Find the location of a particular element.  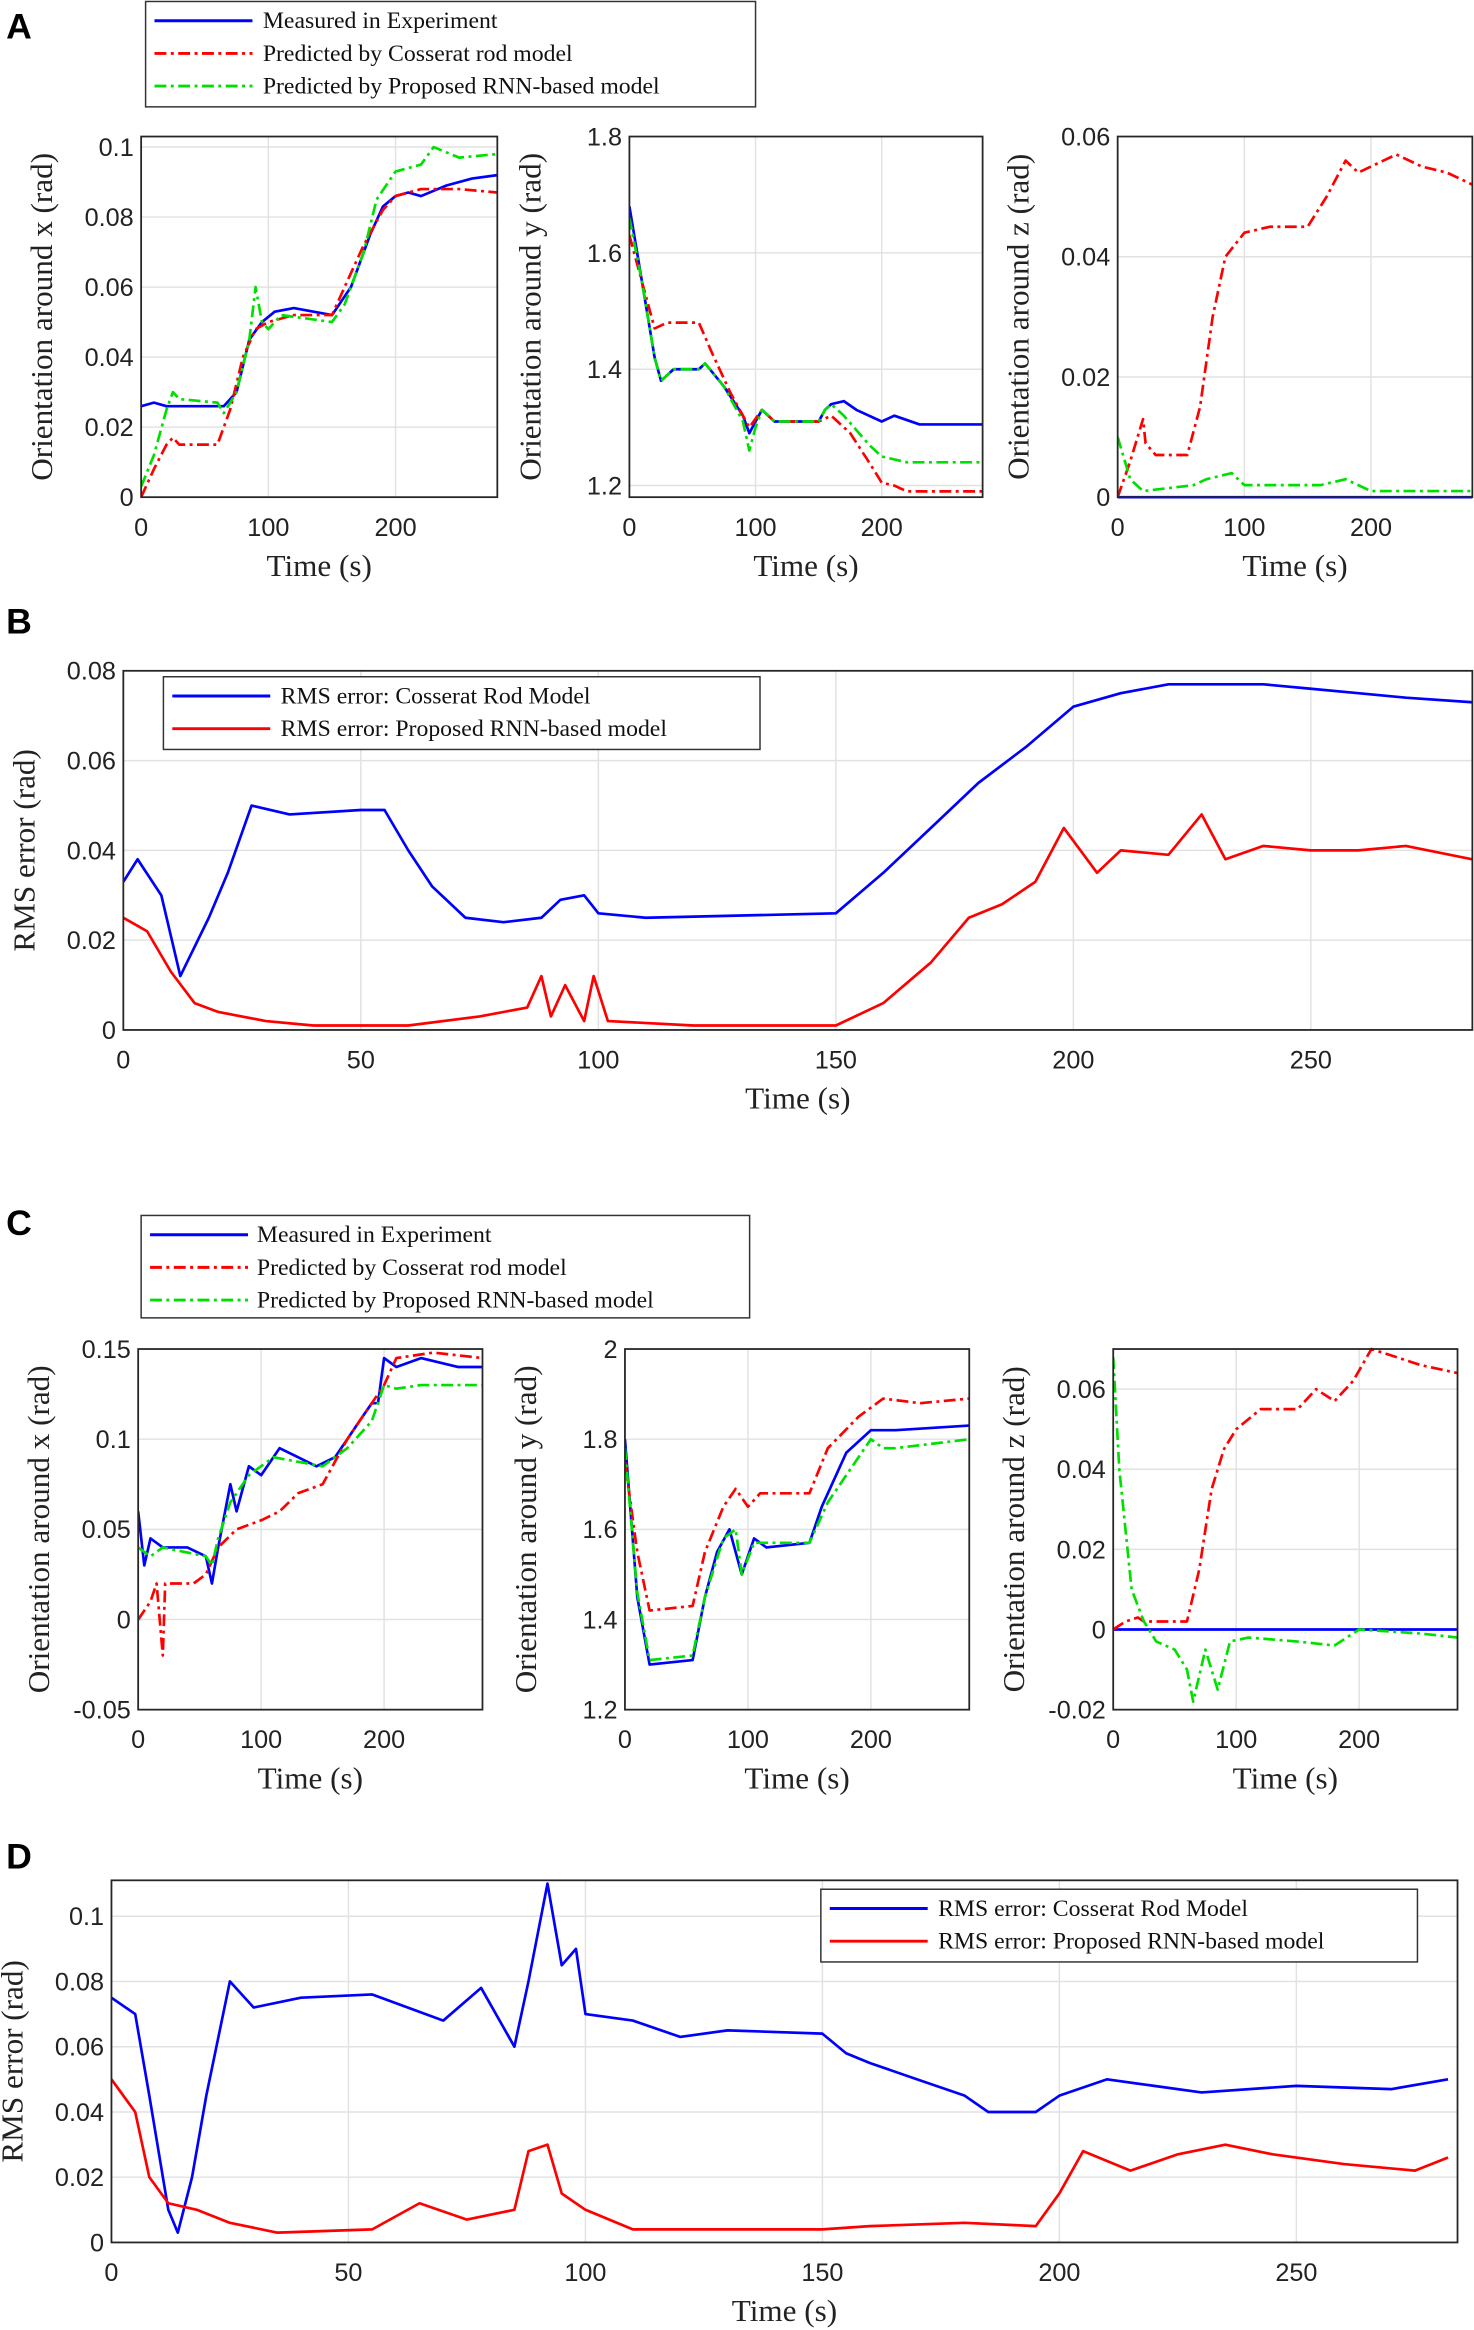

y-tick-label: 0.05 is located at coordinates (106, 1530).